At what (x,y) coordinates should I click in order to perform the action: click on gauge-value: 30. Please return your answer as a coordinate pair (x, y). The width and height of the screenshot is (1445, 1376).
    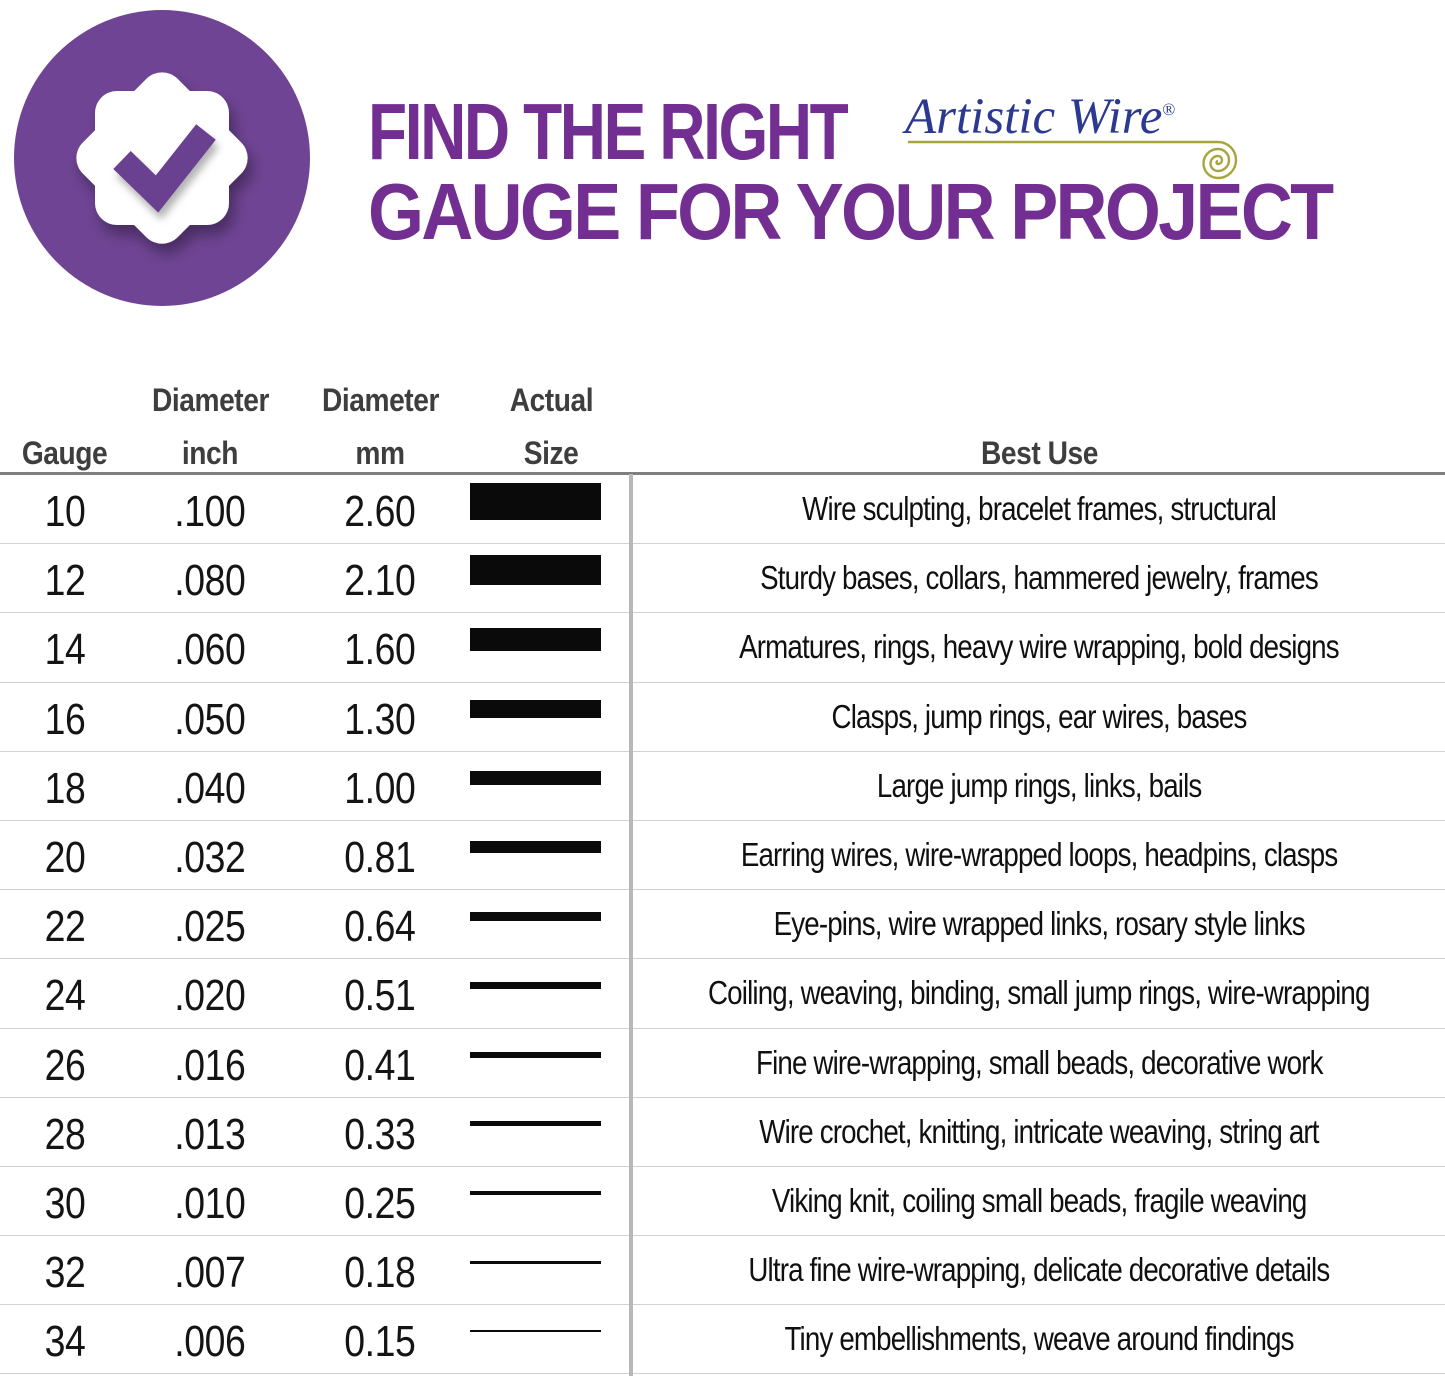
    Looking at the image, I should click on (65, 1203).